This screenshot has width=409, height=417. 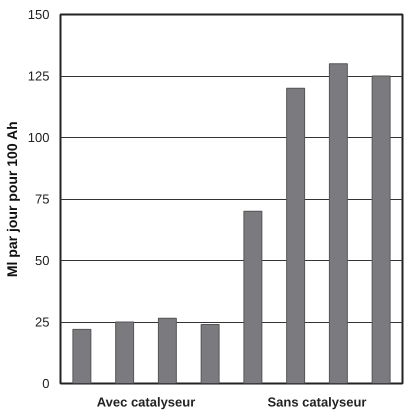 I want to click on x-tick-label: Sans catalyseur, so click(x=317, y=402).